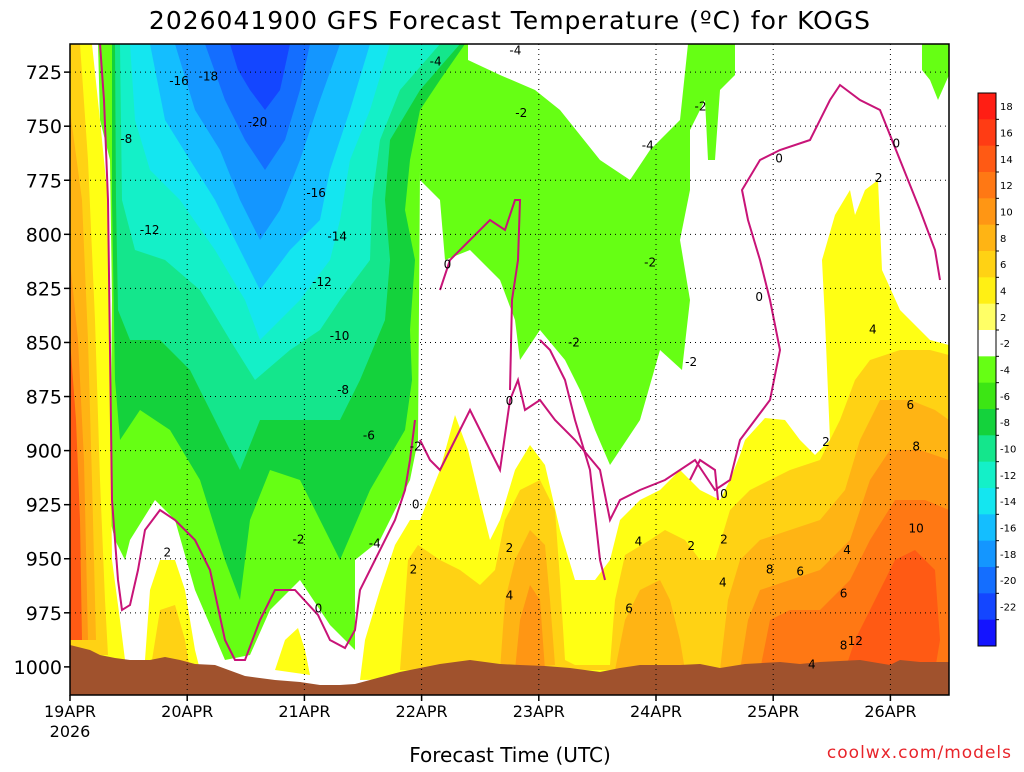 This screenshot has height=772, width=1024. I want to click on colorbar-tick-label: 12, so click(1006, 186).